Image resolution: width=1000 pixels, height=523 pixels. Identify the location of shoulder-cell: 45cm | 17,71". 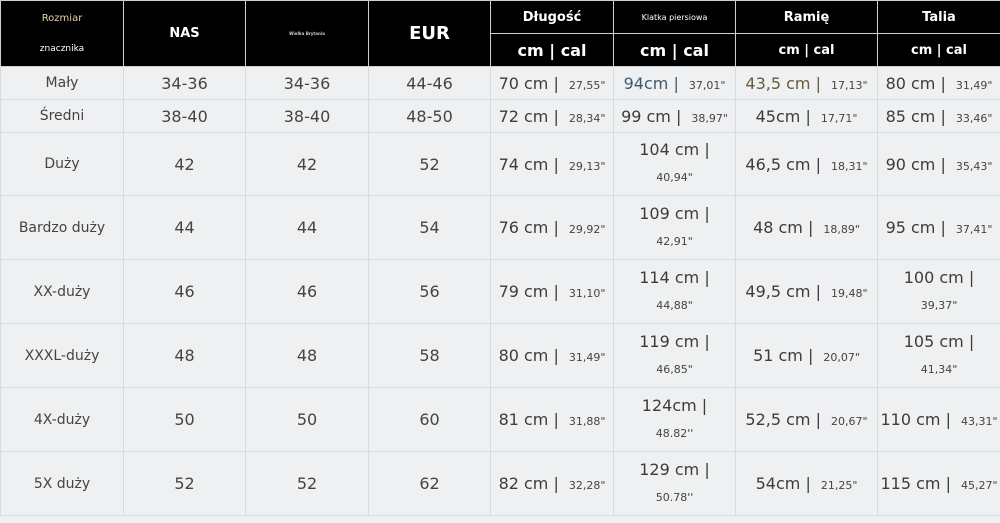
(806, 116).